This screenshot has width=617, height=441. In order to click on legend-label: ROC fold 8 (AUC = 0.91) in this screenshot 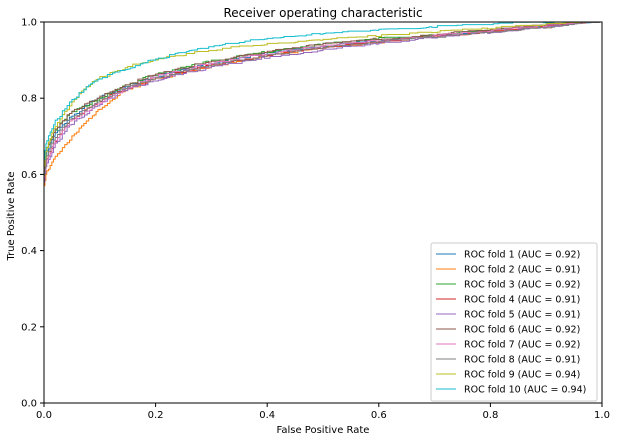, I will do `click(522, 360)`.